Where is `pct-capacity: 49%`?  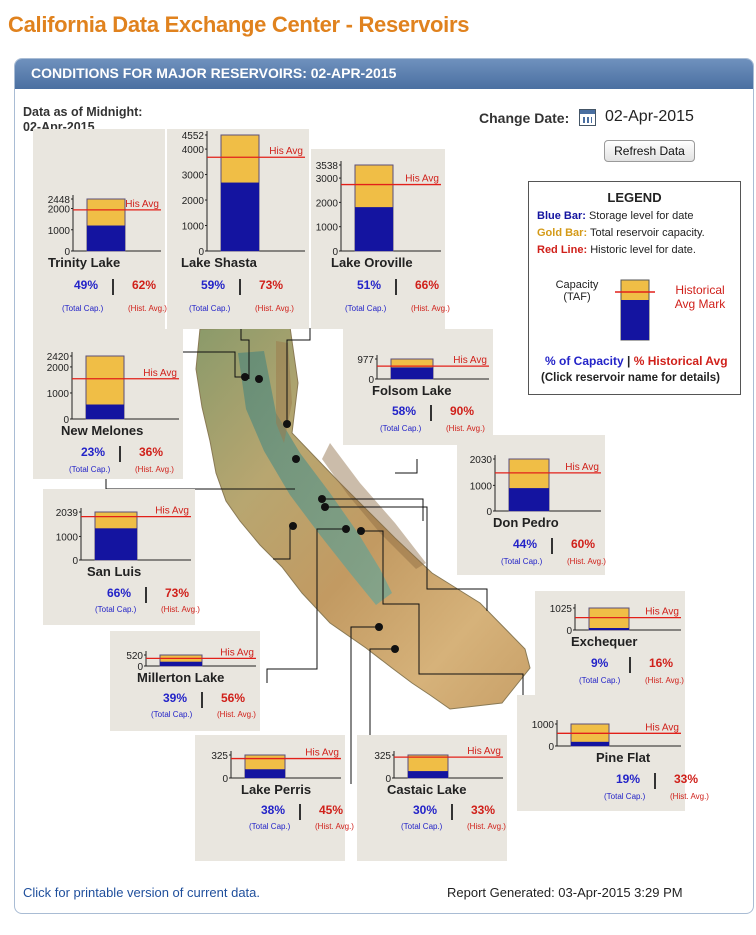 pct-capacity: 49% is located at coordinates (86, 285).